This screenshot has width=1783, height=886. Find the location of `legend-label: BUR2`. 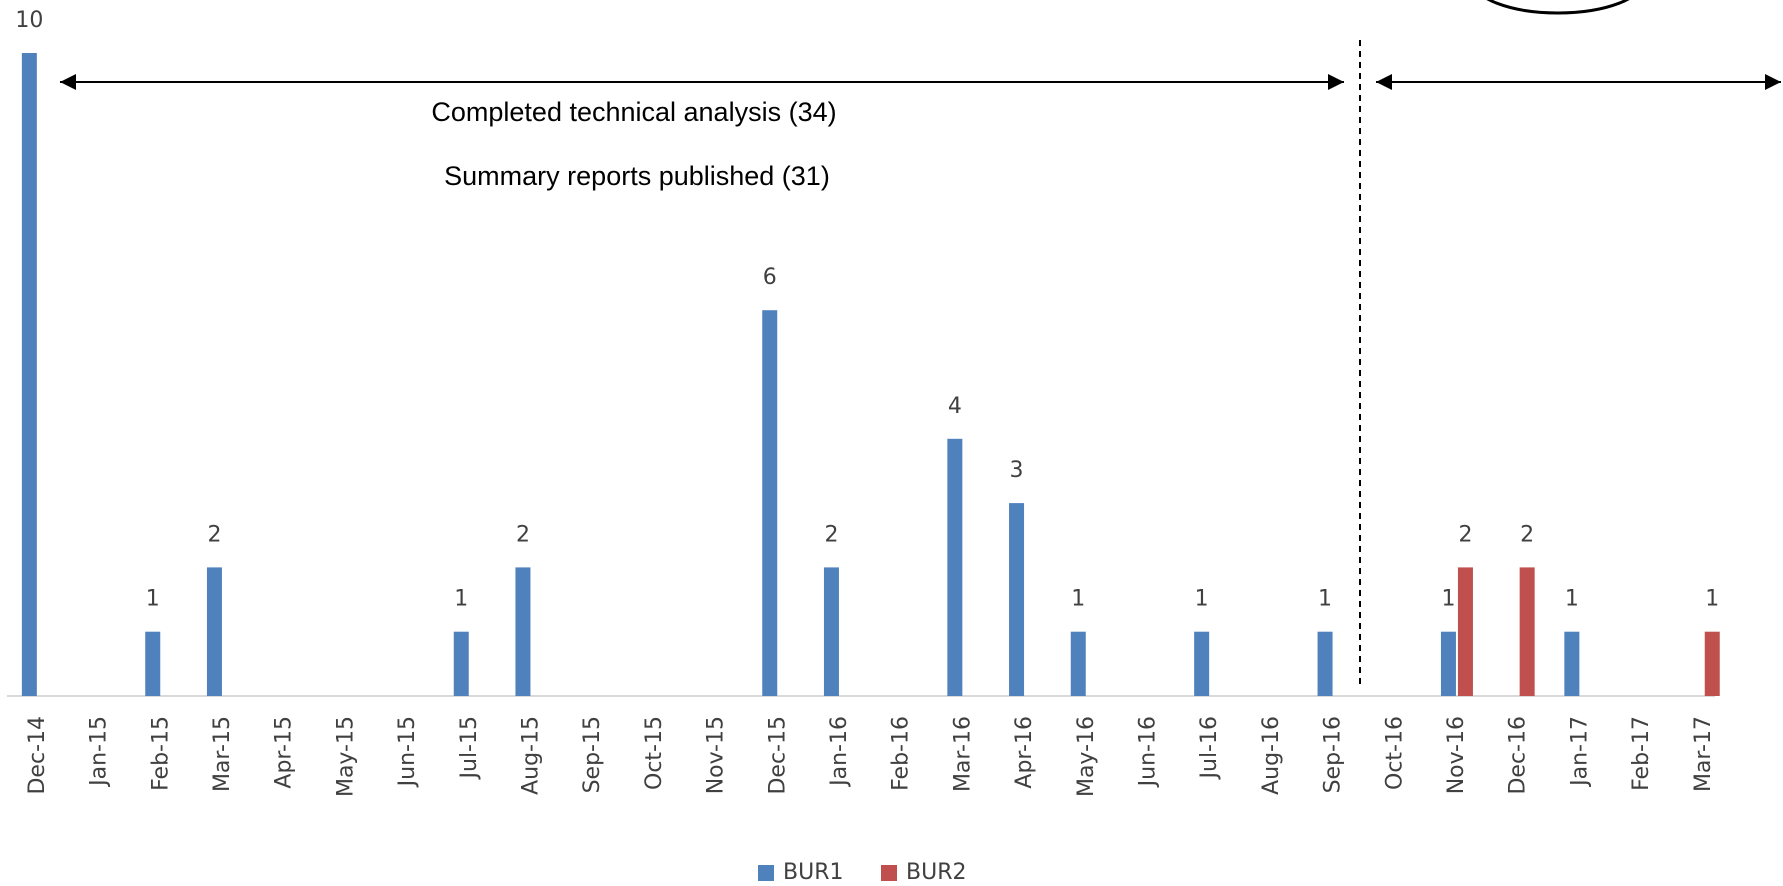

legend-label: BUR2 is located at coordinates (936, 872).